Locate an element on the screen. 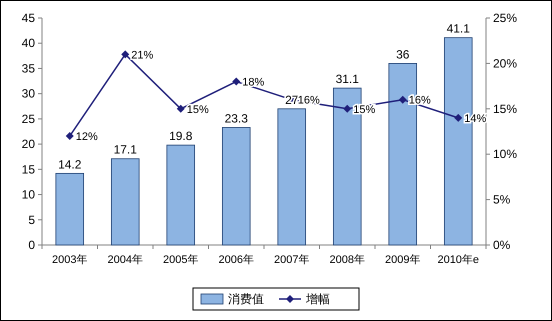  x-tick-label: 2007年 is located at coordinates (292, 260).